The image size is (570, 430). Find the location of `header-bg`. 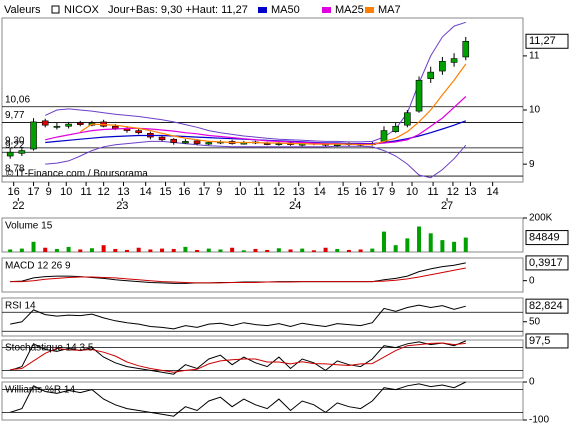

header-bg is located at coordinates (285, 9).